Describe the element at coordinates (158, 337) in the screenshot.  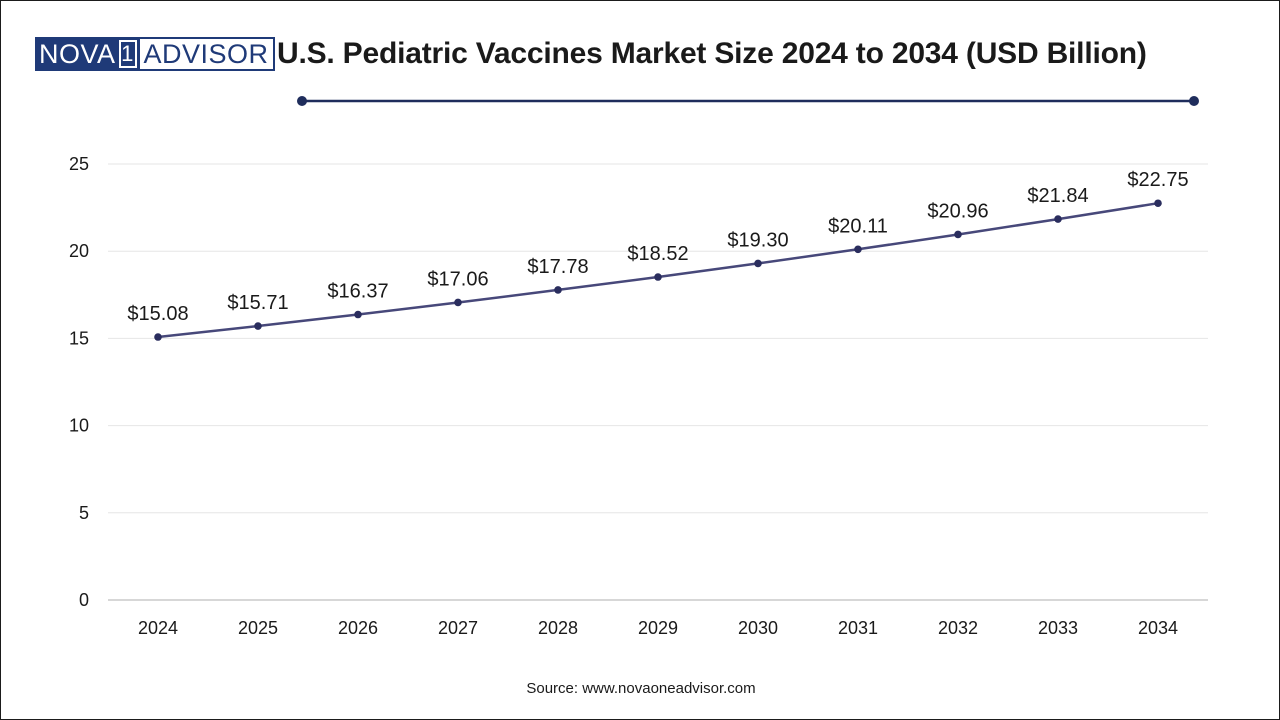
I see `data-point-2024` at that location.